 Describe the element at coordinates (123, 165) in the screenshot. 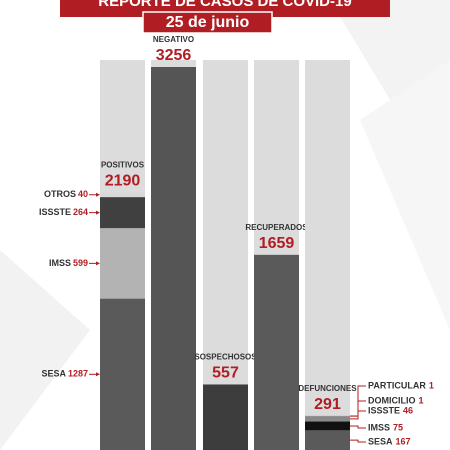

I see `bar-label: POSITIVOS` at that location.